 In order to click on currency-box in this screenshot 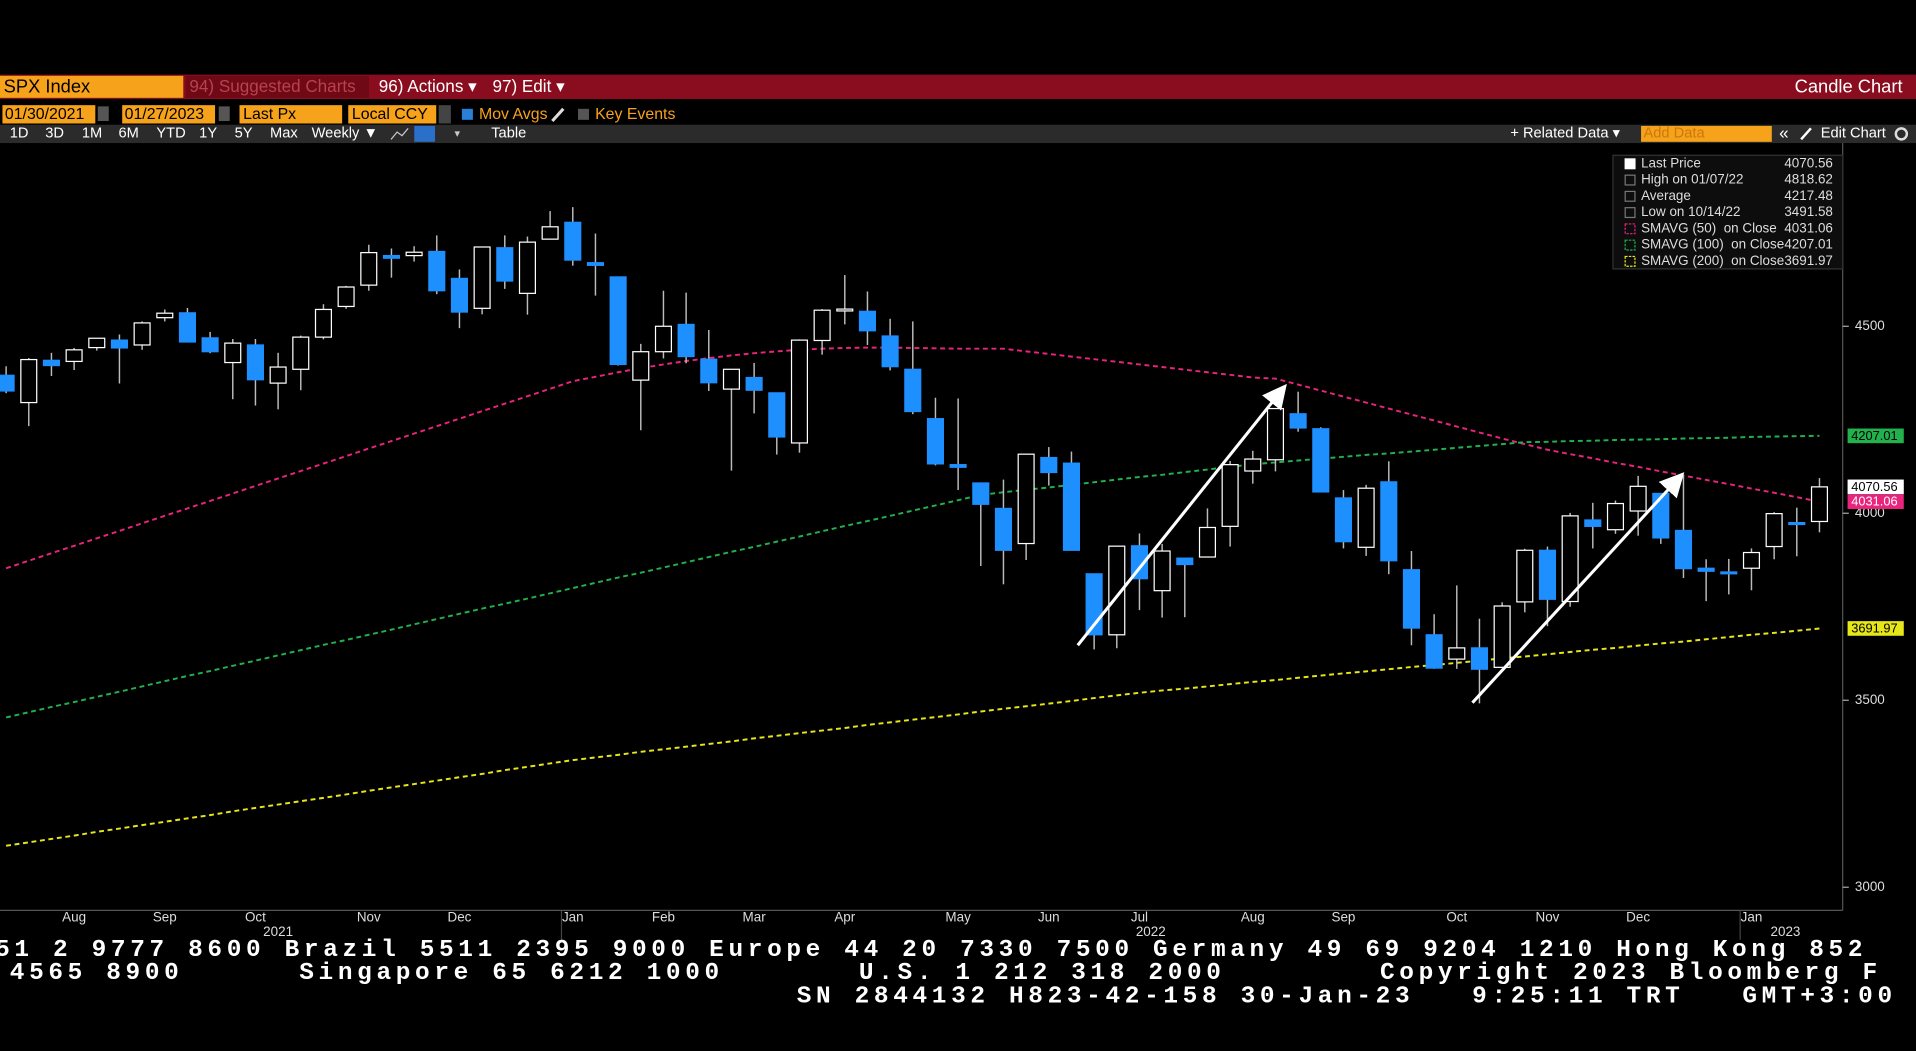, I will do `click(392, 114)`.